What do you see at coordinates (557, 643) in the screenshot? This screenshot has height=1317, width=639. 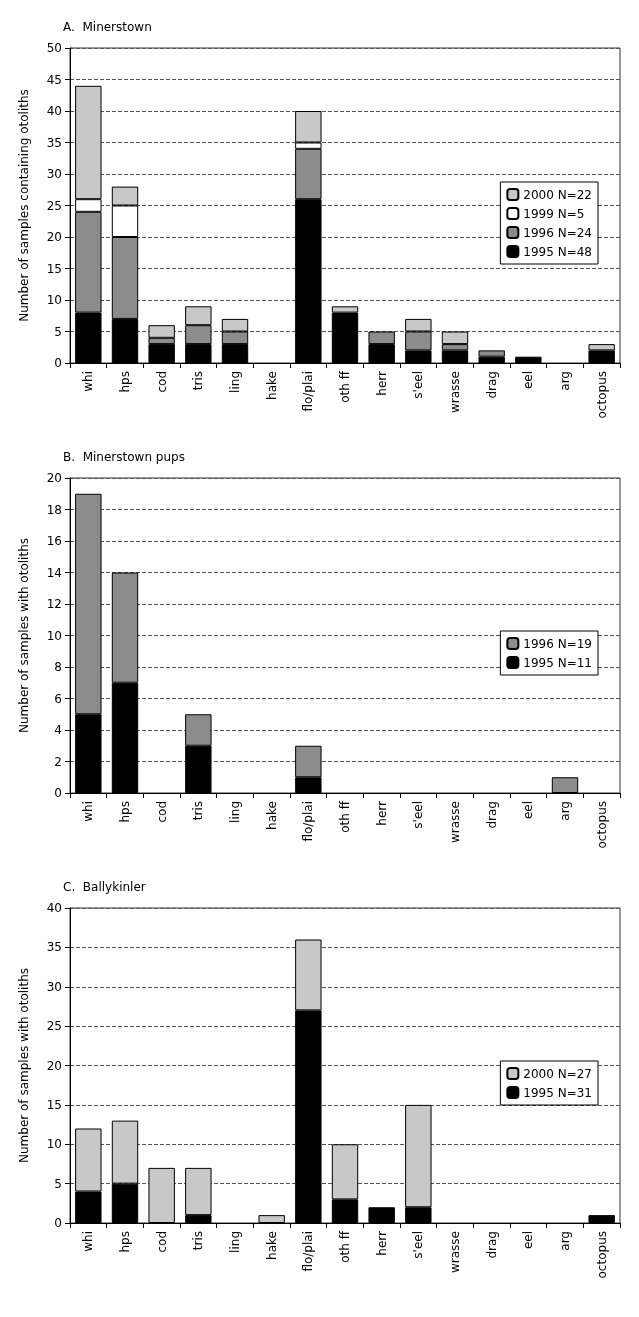 I see `legend-label: 1996 N=19` at bounding box center [557, 643].